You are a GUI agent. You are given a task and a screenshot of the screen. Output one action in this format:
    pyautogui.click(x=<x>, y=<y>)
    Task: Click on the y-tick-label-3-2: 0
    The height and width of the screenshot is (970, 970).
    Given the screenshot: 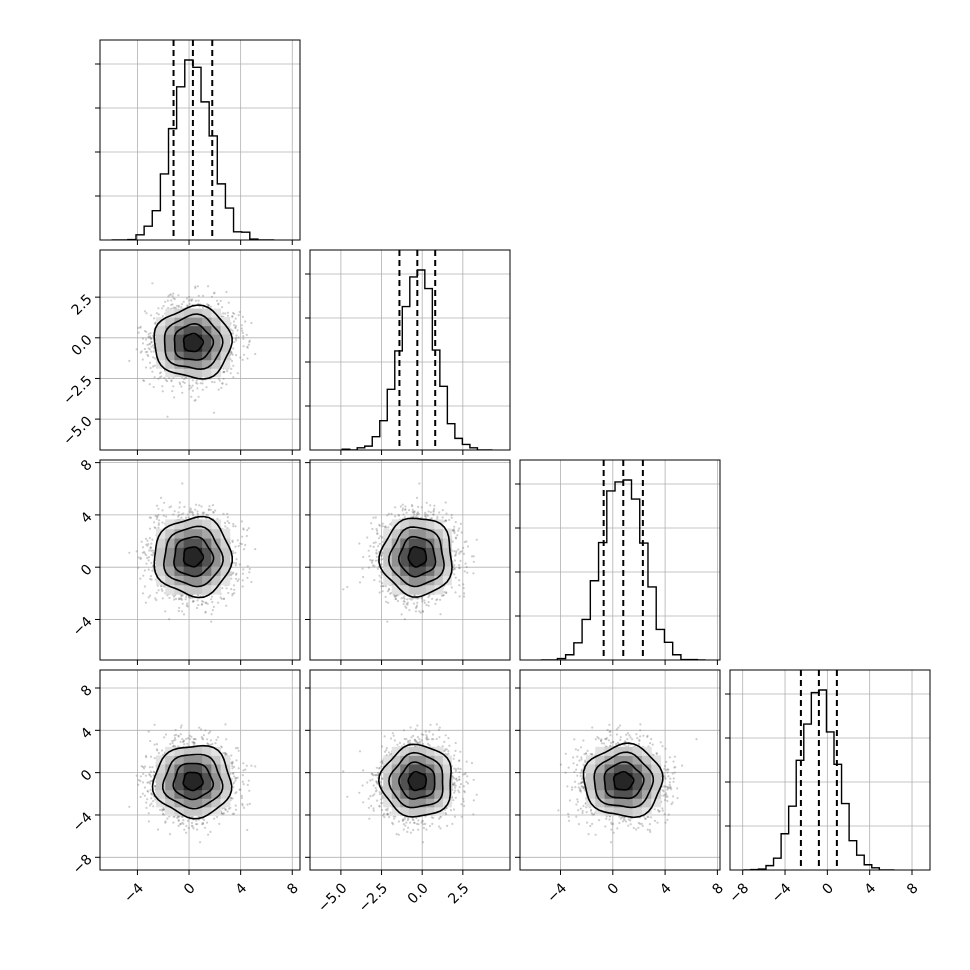 What is the action you would take?
    pyautogui.click(x=87, y=776)
    